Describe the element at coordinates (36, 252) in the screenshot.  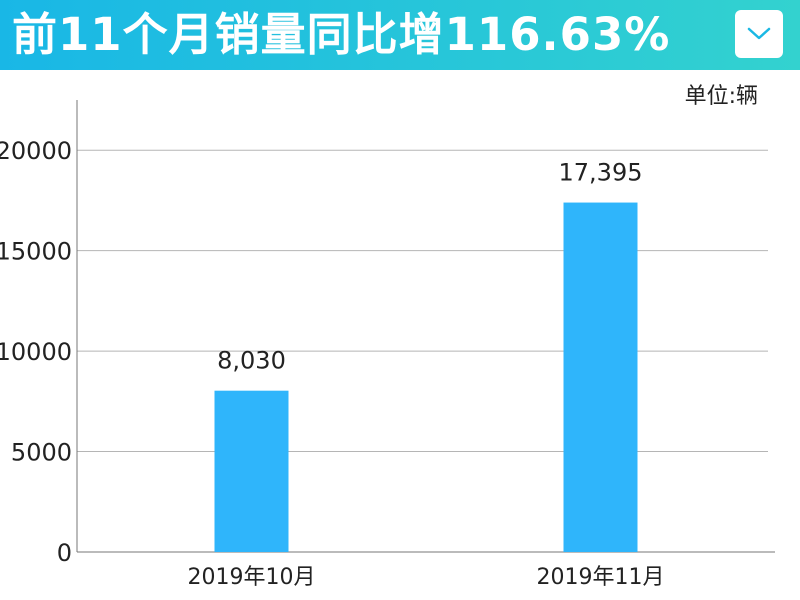
I see `y-tick-label: 15000` at that location.